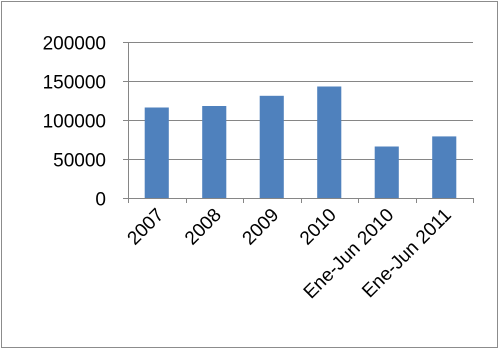 This screenshot has width=502, height=352. I want to click on y-tick-labels: 0 50000 100000 150000 200000, so click(74, 122).